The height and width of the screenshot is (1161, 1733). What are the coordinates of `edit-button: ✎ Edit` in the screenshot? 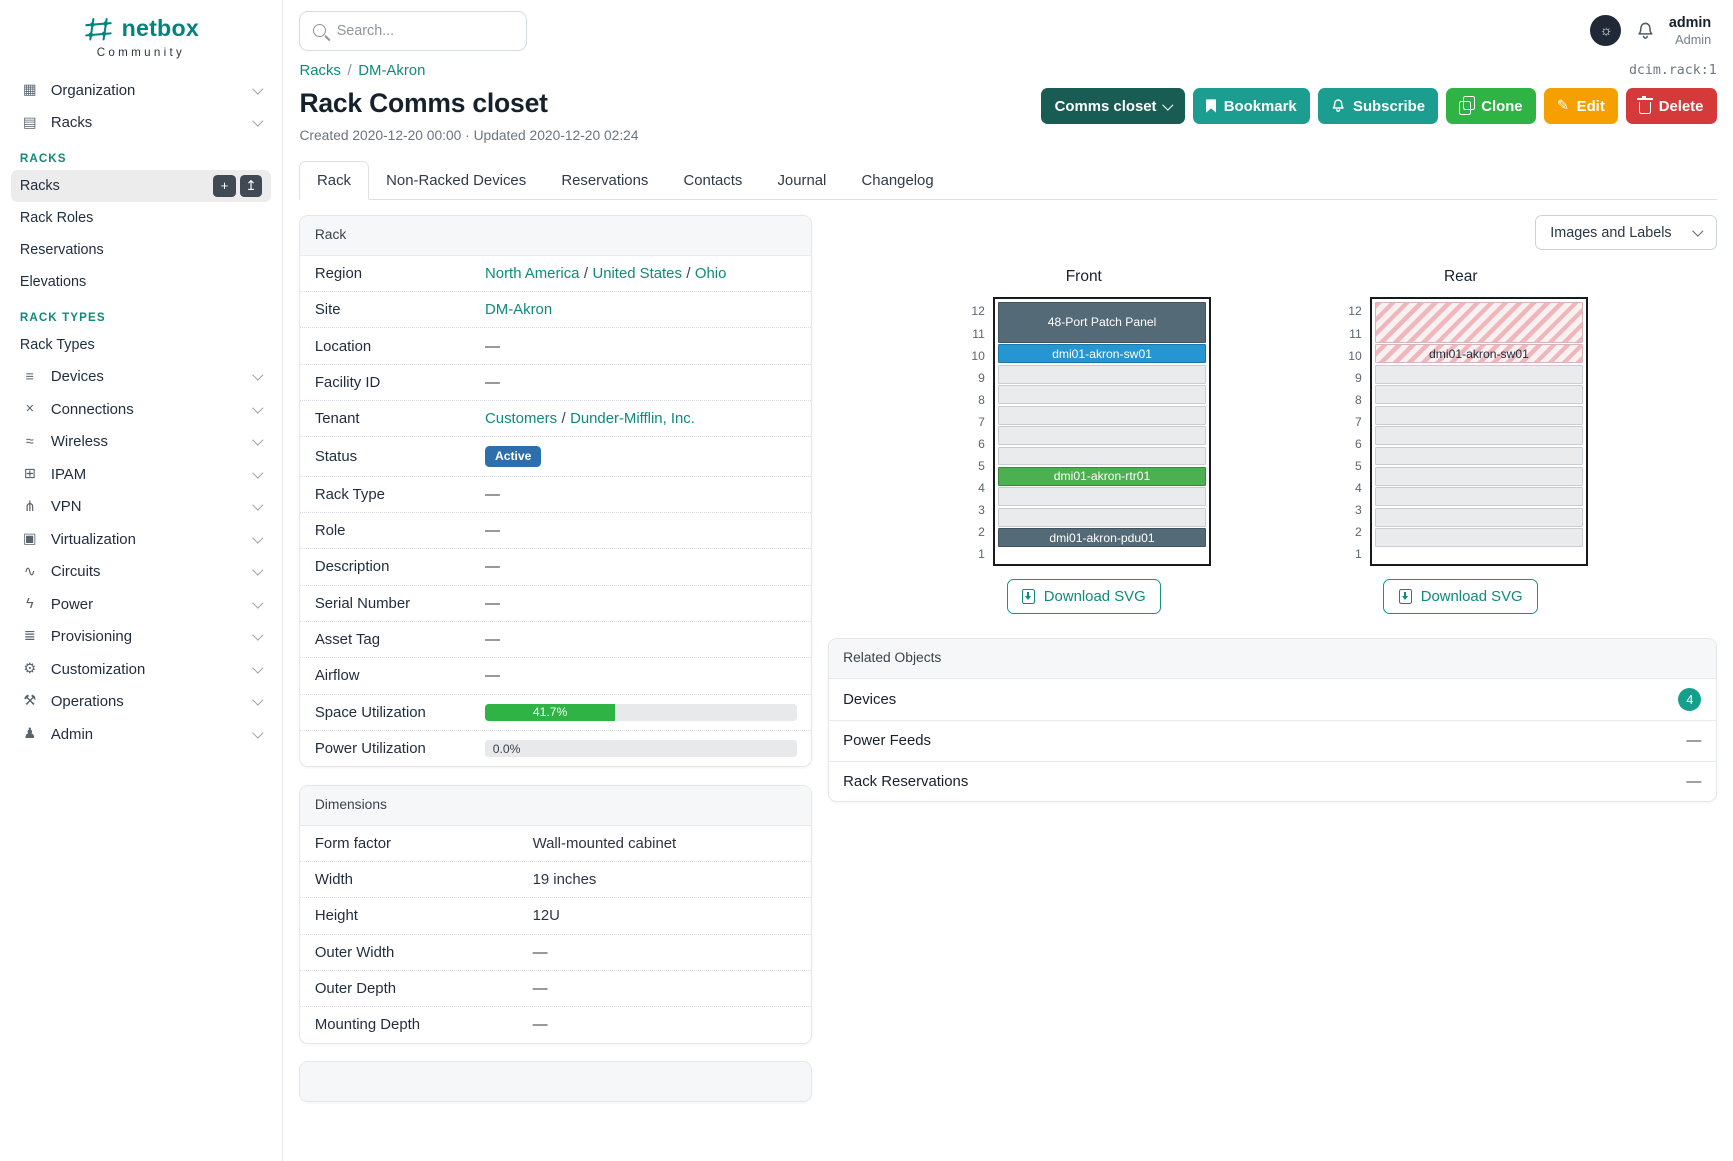 It's located at (1581, 106).